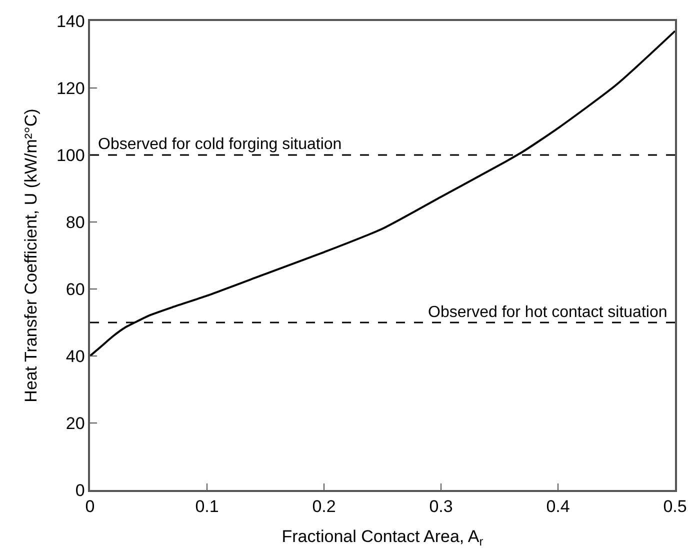 The height and width of the screenshot is (560, 700). I want to click on y-tick-label: 60, so click(75, 289).